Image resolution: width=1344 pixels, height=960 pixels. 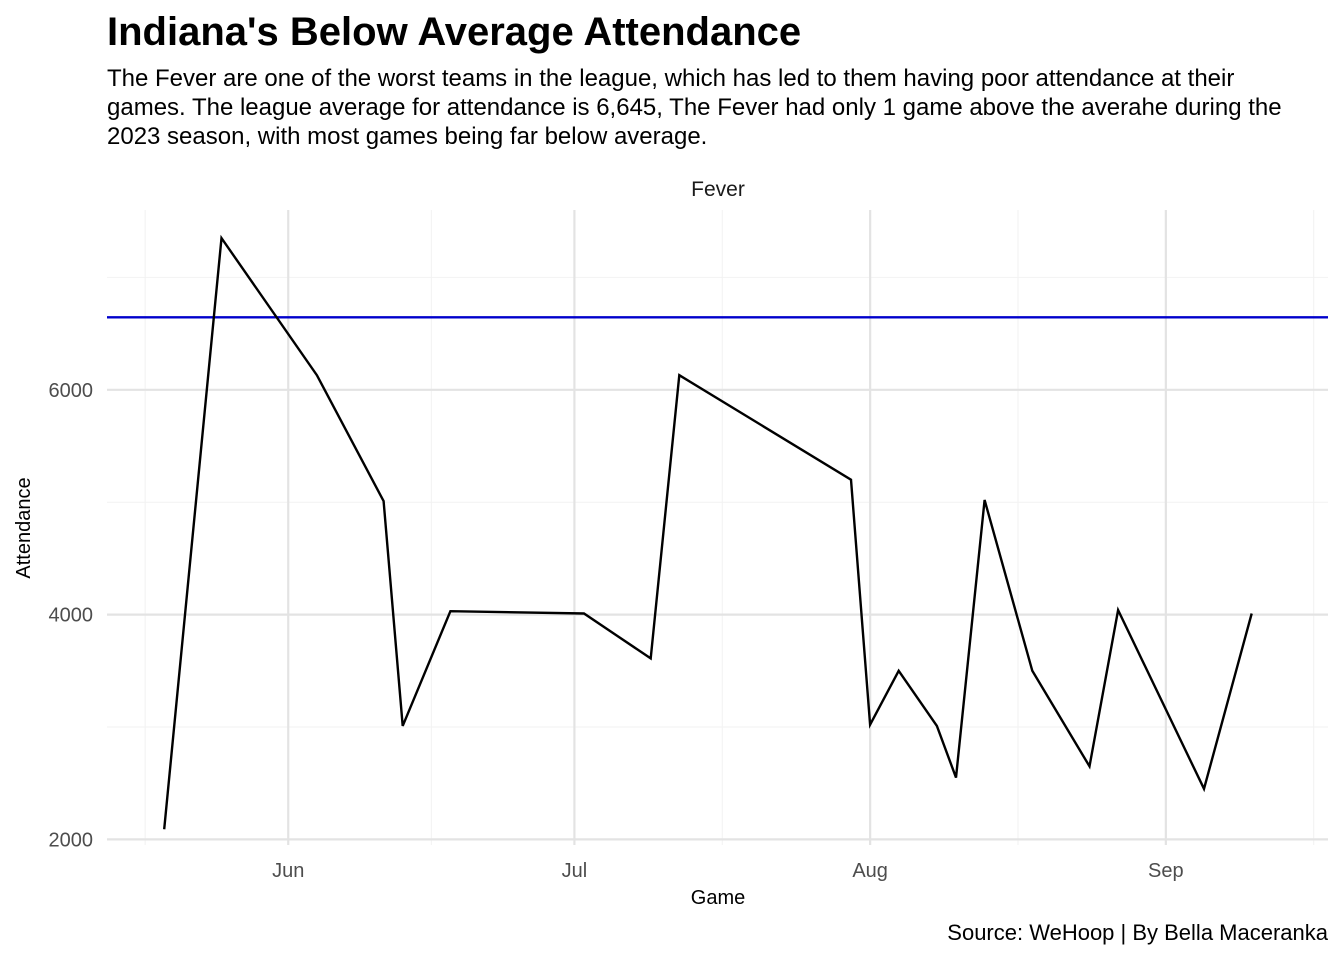 What do you see at coordinates (575, 871) in the screenshot?
I see `x-tick-label: Jul` at bounding box center [575, 871].